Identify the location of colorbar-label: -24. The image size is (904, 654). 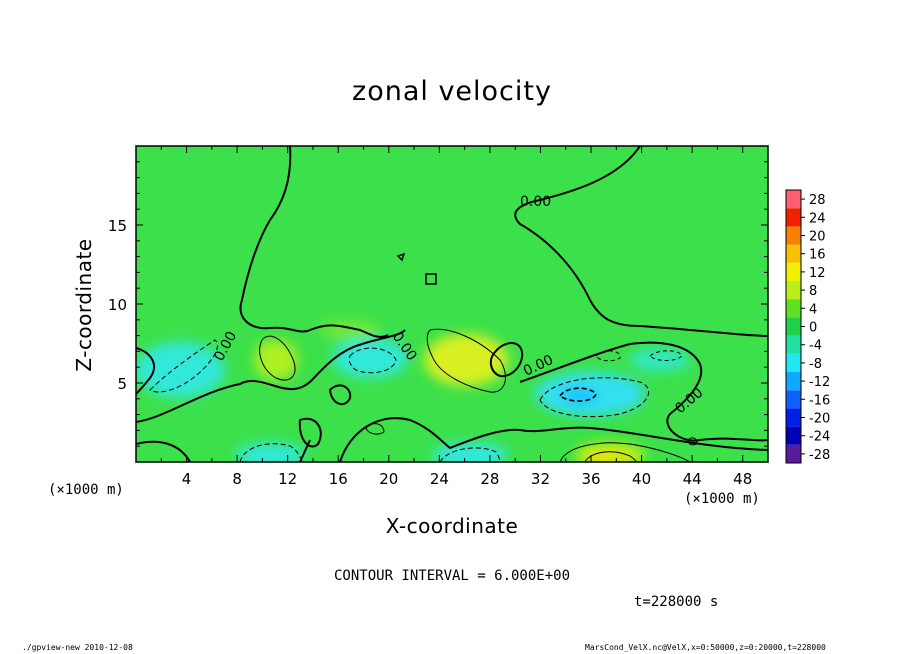
(819, 437).